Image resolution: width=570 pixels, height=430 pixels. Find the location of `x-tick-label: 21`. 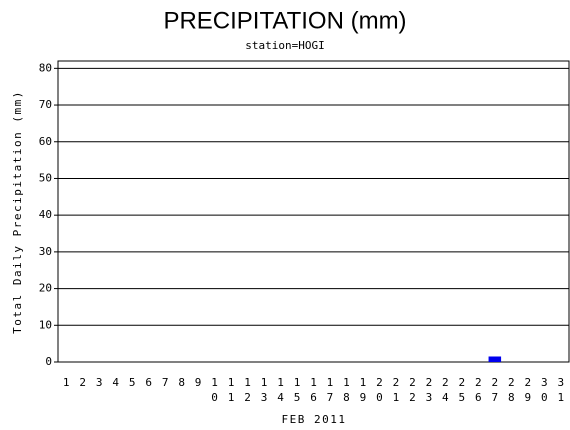

x-tick-label: 21 is located at coordinates (396, 390).